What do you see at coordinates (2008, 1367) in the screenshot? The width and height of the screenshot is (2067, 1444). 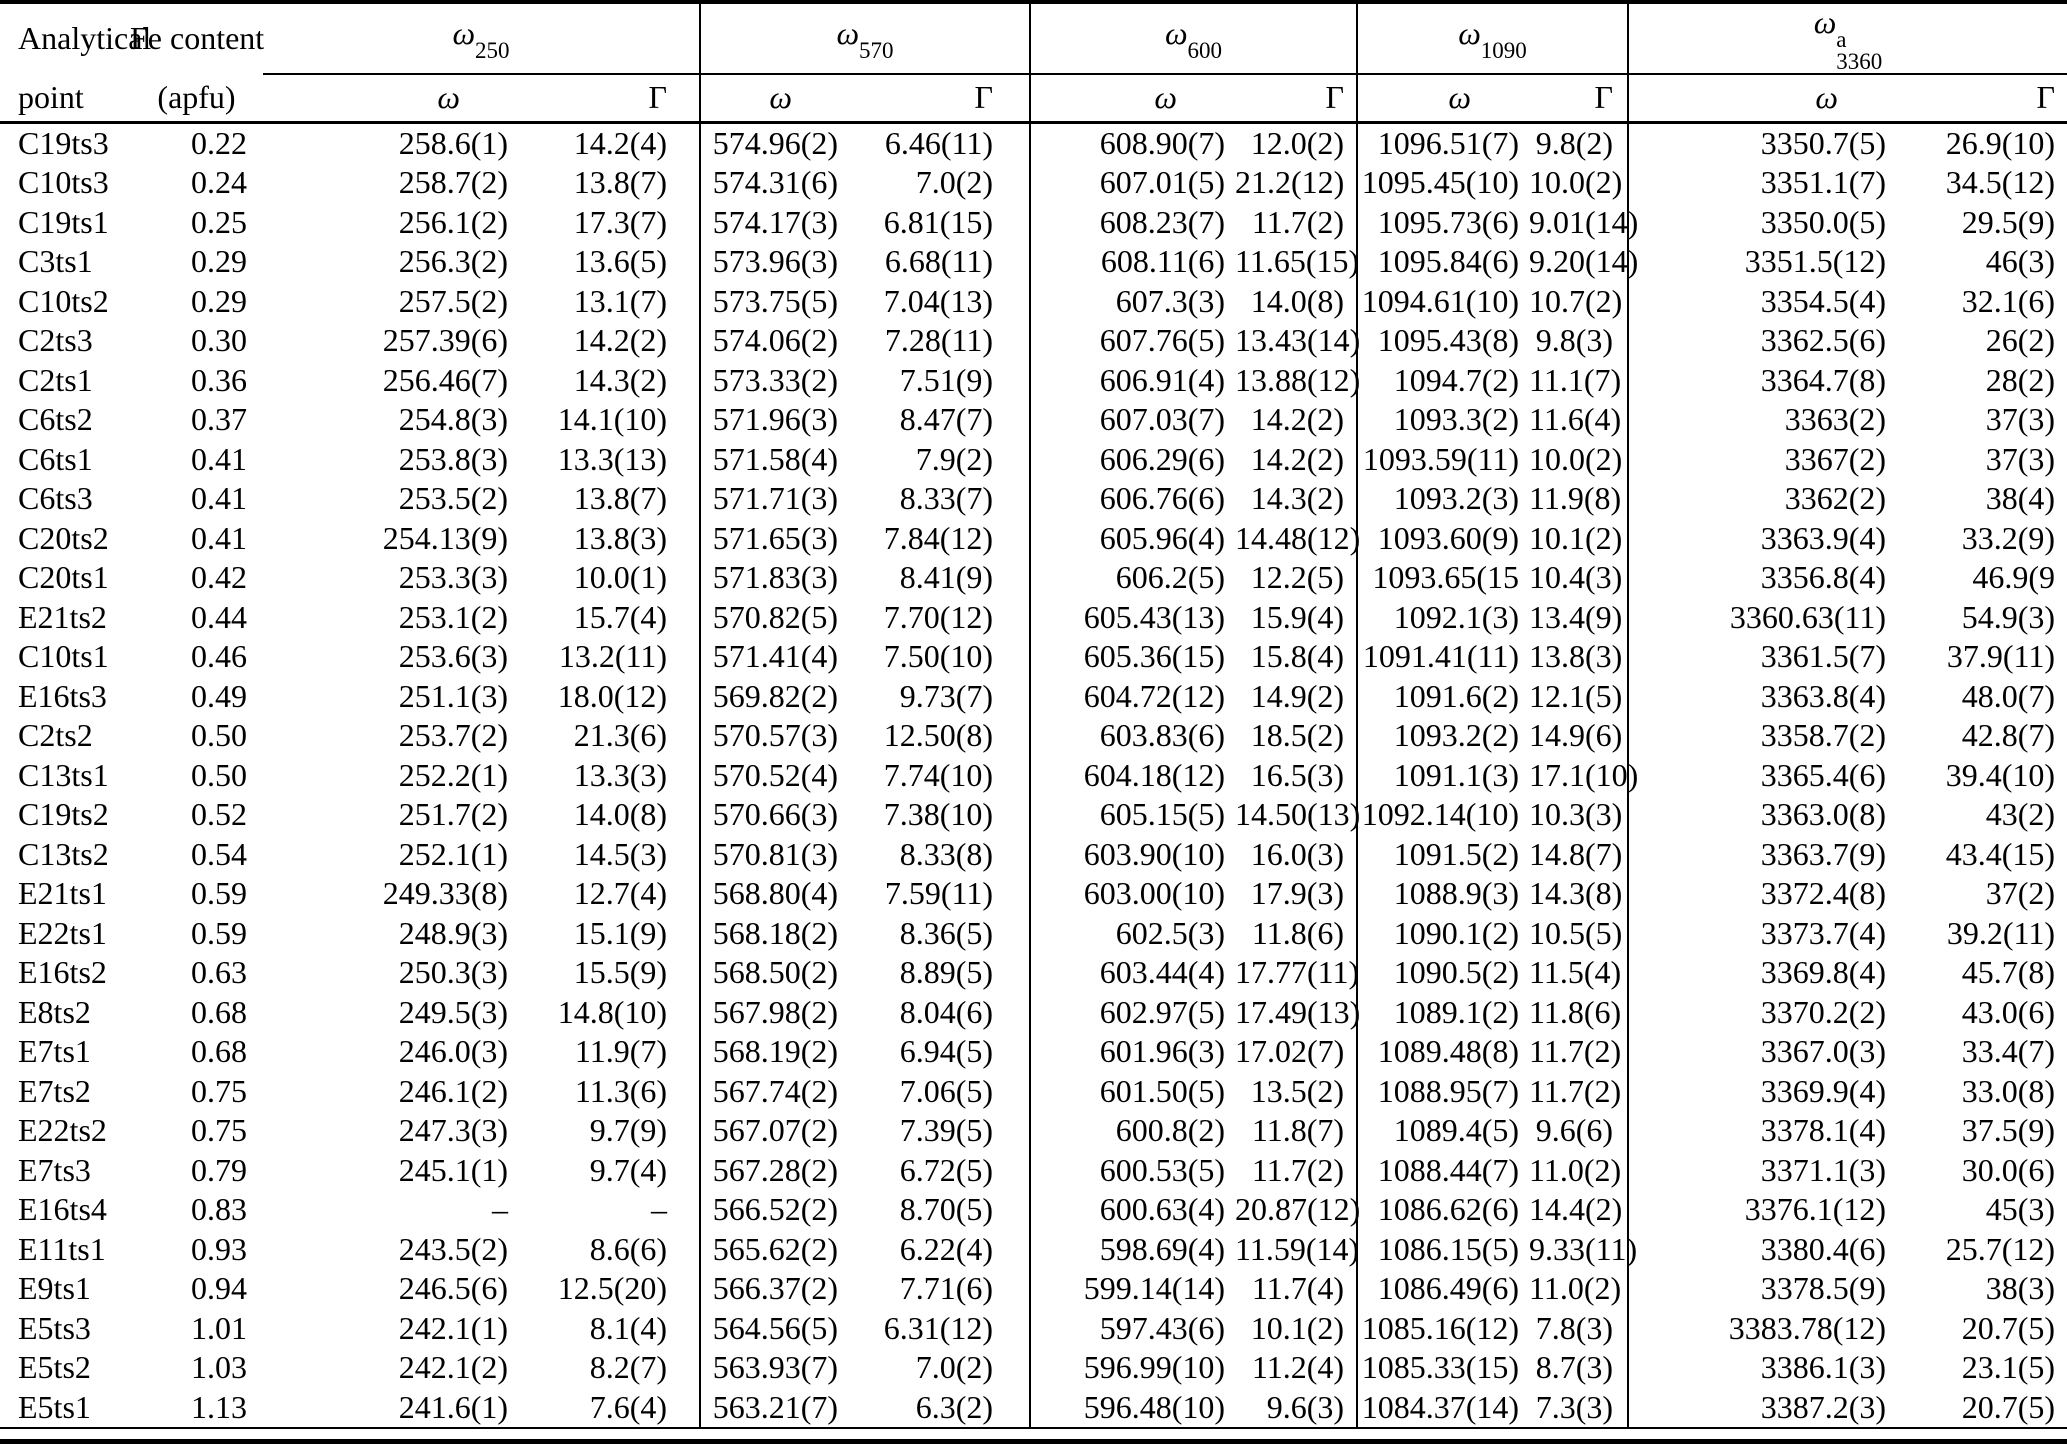 I see `value-cell: 23.1(5)` at bounding box center [2008, 1367].